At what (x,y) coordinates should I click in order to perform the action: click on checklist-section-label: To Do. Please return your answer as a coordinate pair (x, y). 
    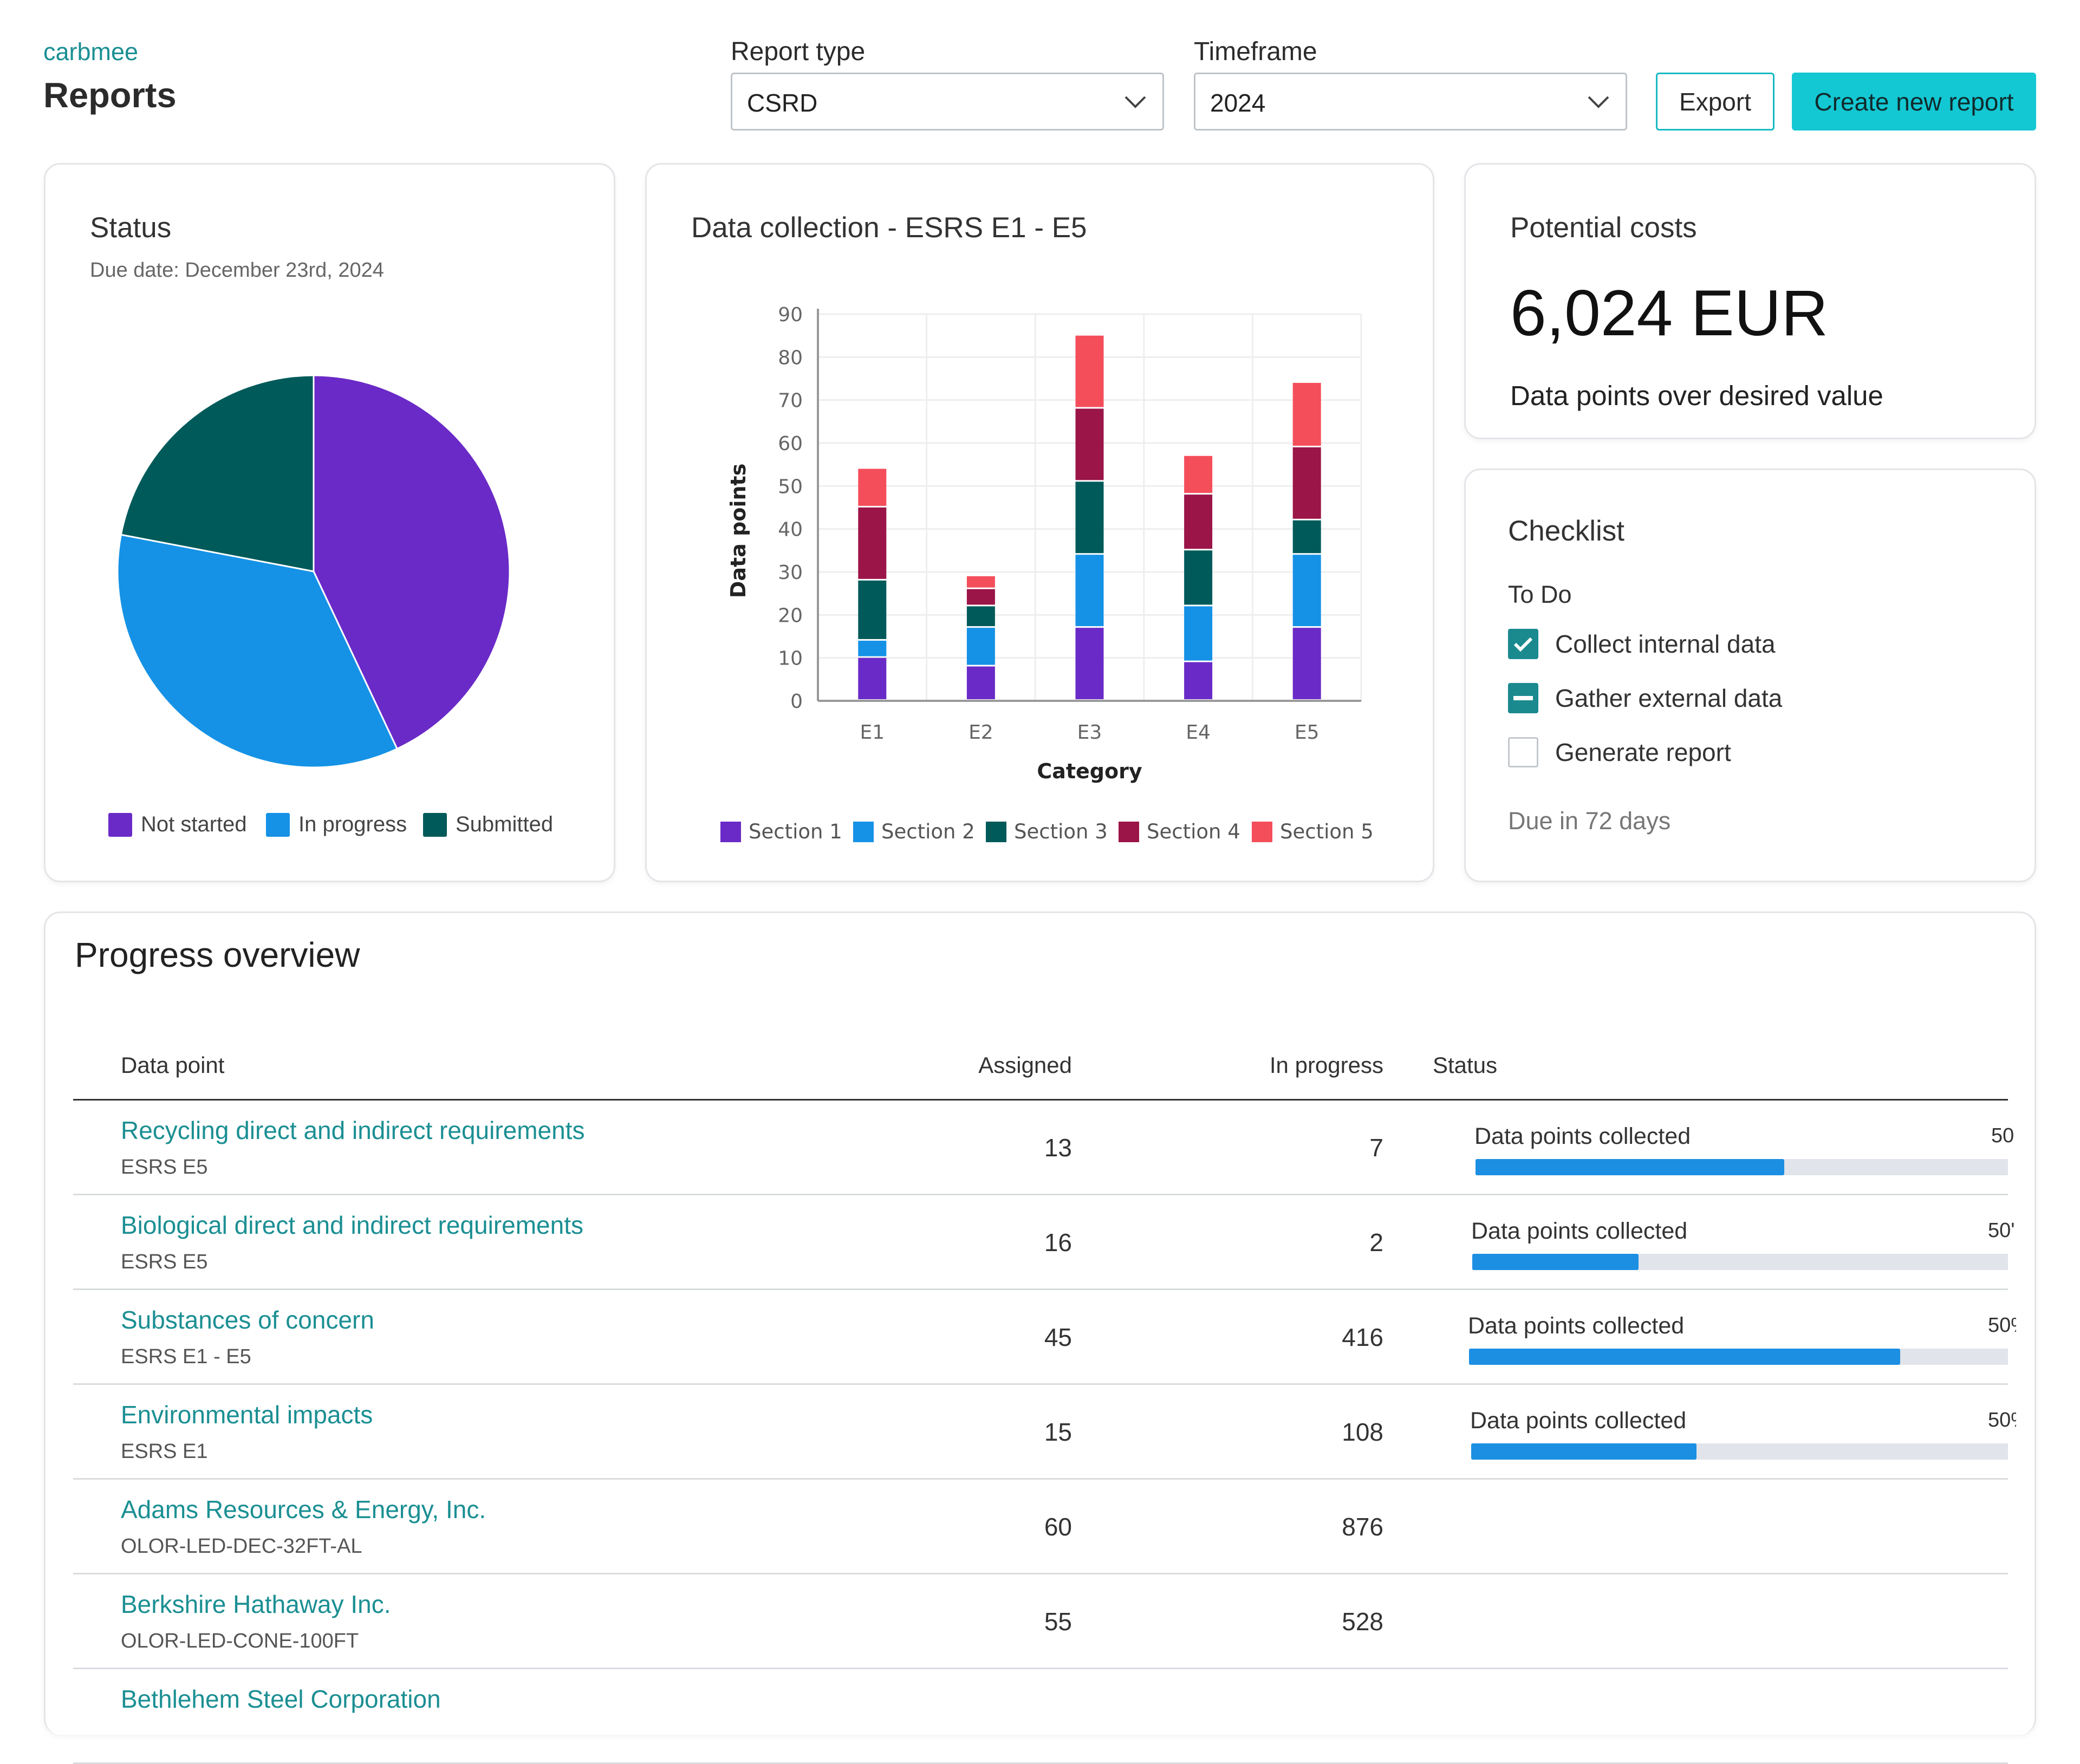
    Looking at the image, I should click on (1540, 594).